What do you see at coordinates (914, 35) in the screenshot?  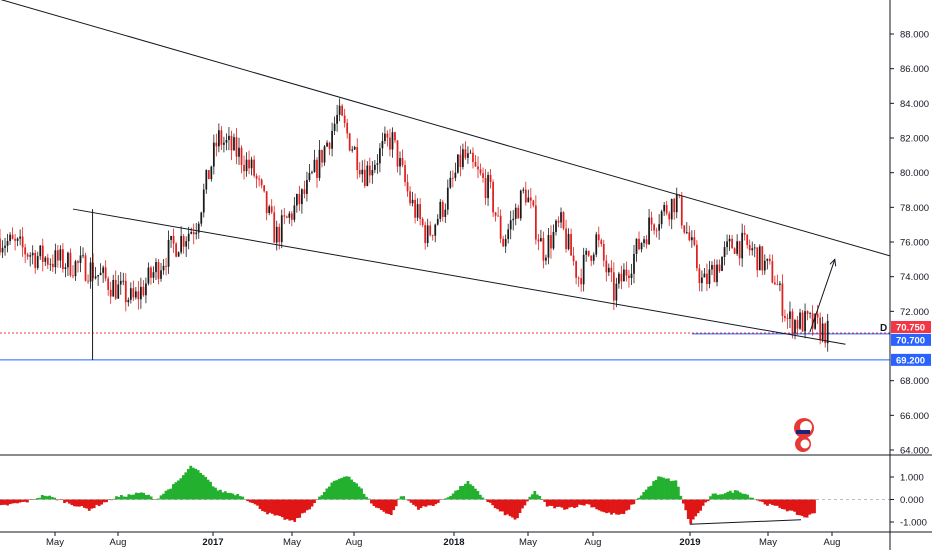 I see `y-tick-label: 88.000` at bounding box center [914, 35].